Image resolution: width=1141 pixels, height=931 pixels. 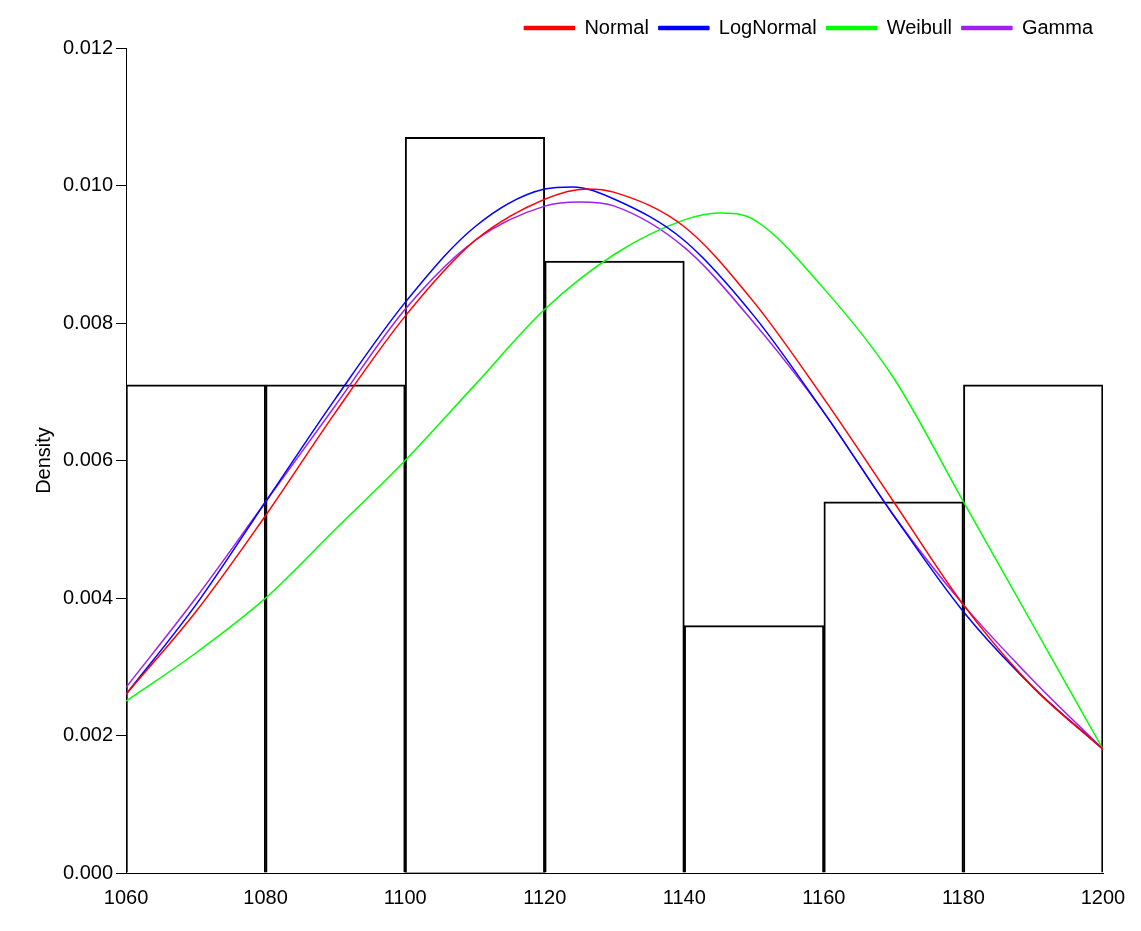 What do you see at coordinates (88, 184) in the screenshot?
I see `y-tick-label: 0.010` at bounding box center [88, 184].